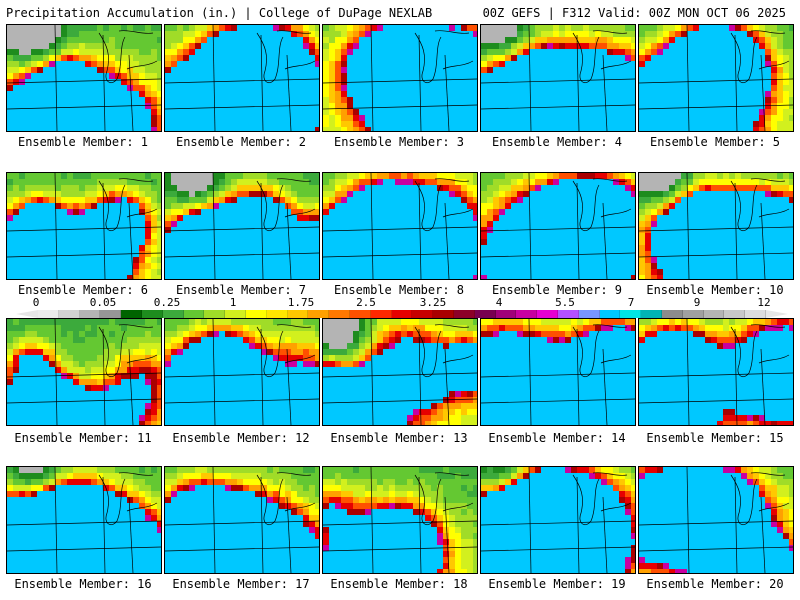 Image resolution: width=800 pixels, height=600 pixels. I want to click on legend-tick-label: 2.5, so click(366, 302).